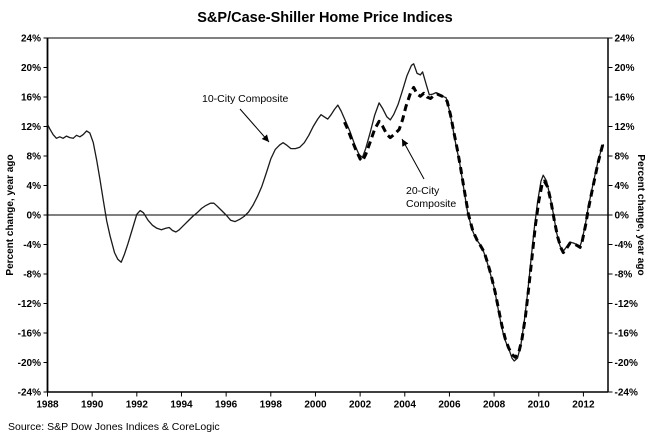 This screenshot has height=436, width=650. I want to click on y-tick-label-left: 4%, so click(34, 186).